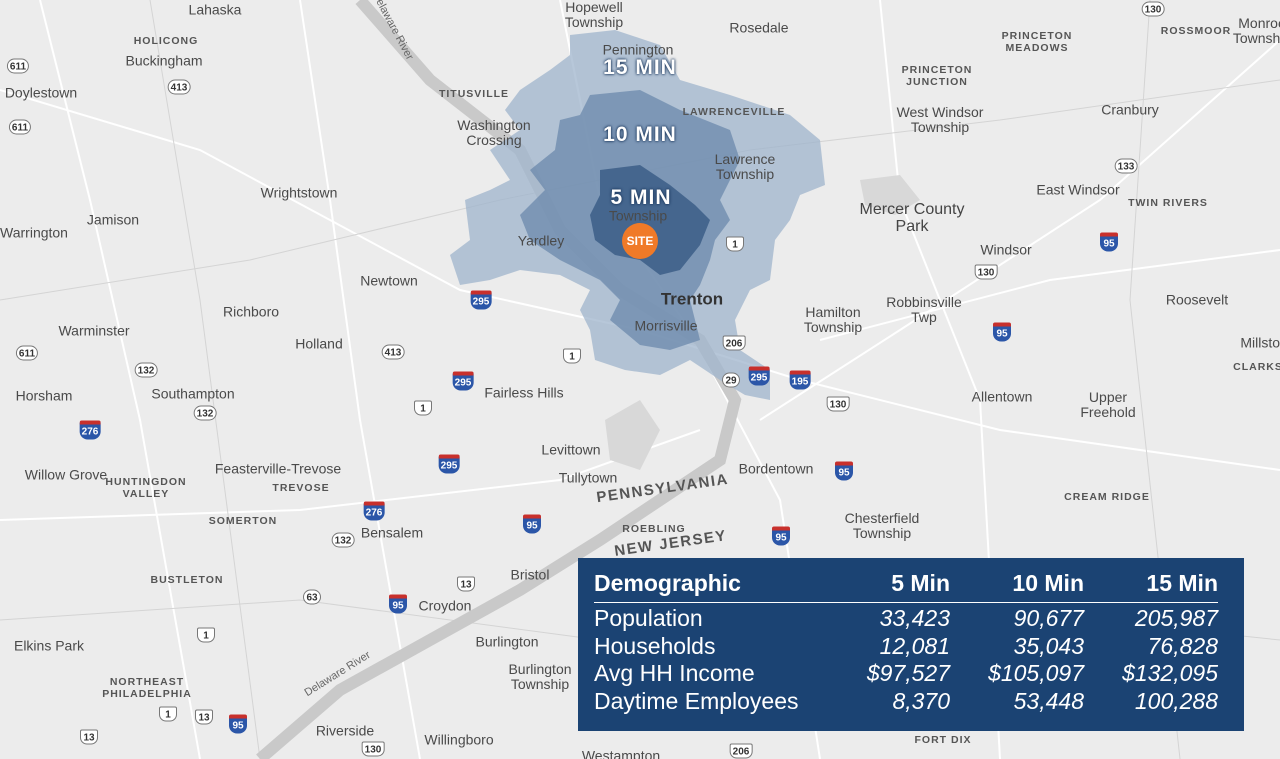  Describe the element at coordinates (1048, 583) in the screenshot. I see `table-header: 10 Min` at that location.